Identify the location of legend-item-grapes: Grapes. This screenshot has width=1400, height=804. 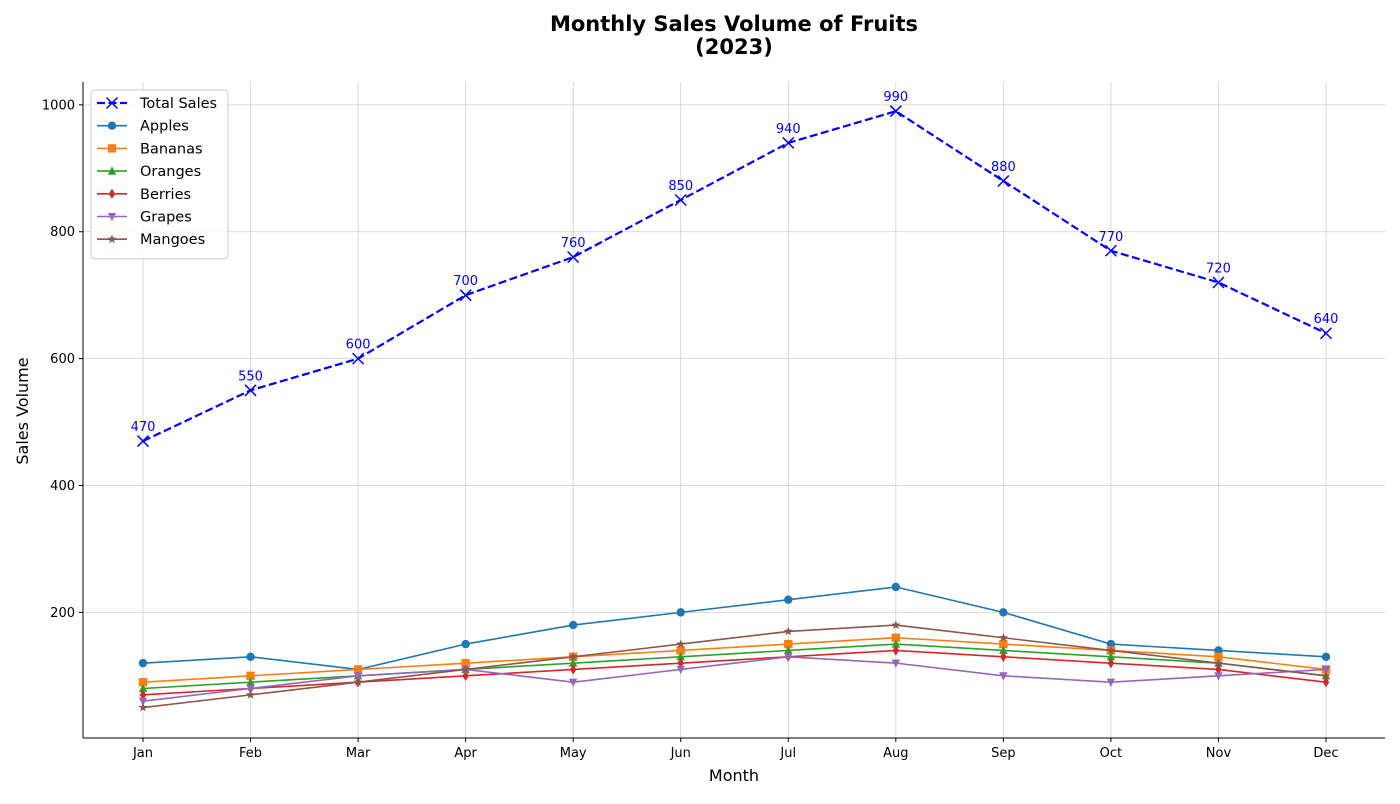
(144, 218).